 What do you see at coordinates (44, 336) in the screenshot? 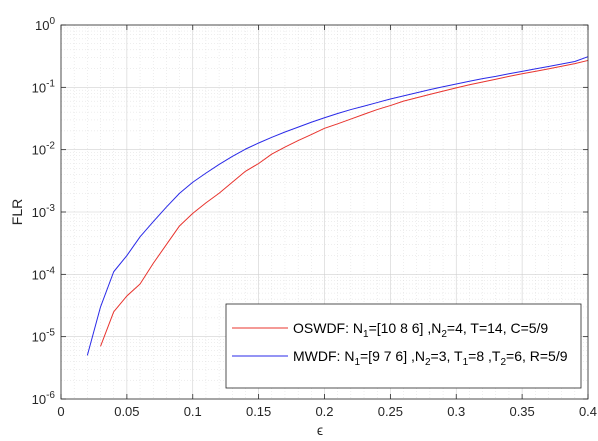
I see `y-tick-label: 10⁻⁵` at bounding box center [44, 336].